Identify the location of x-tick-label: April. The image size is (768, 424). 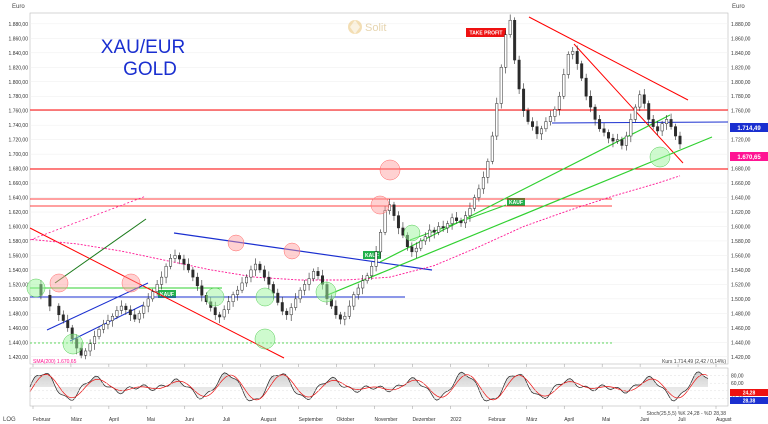
(569, 420).